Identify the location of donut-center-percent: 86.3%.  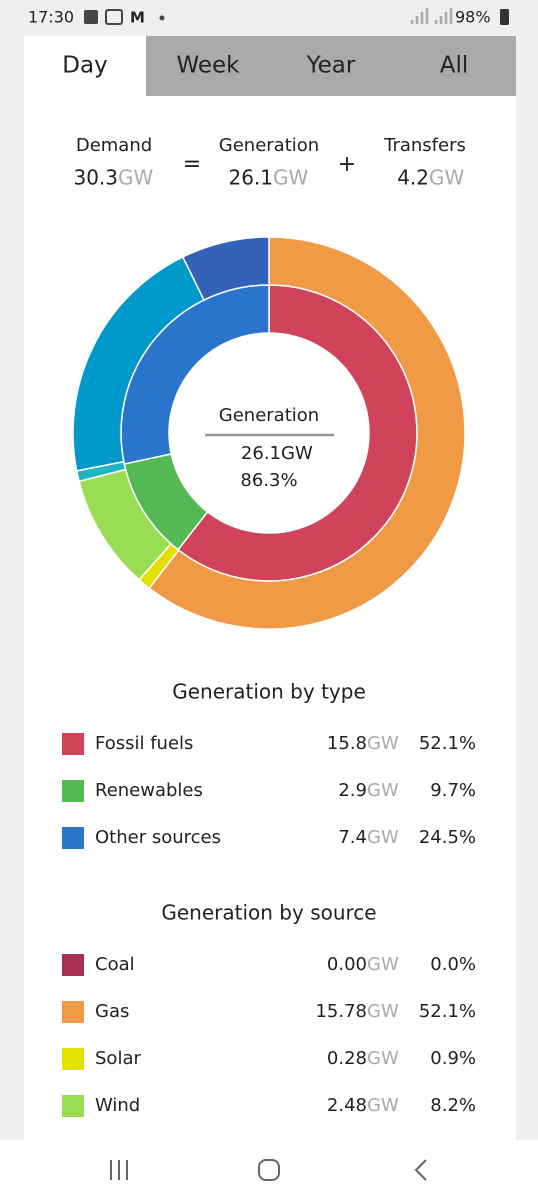
(268, 480).